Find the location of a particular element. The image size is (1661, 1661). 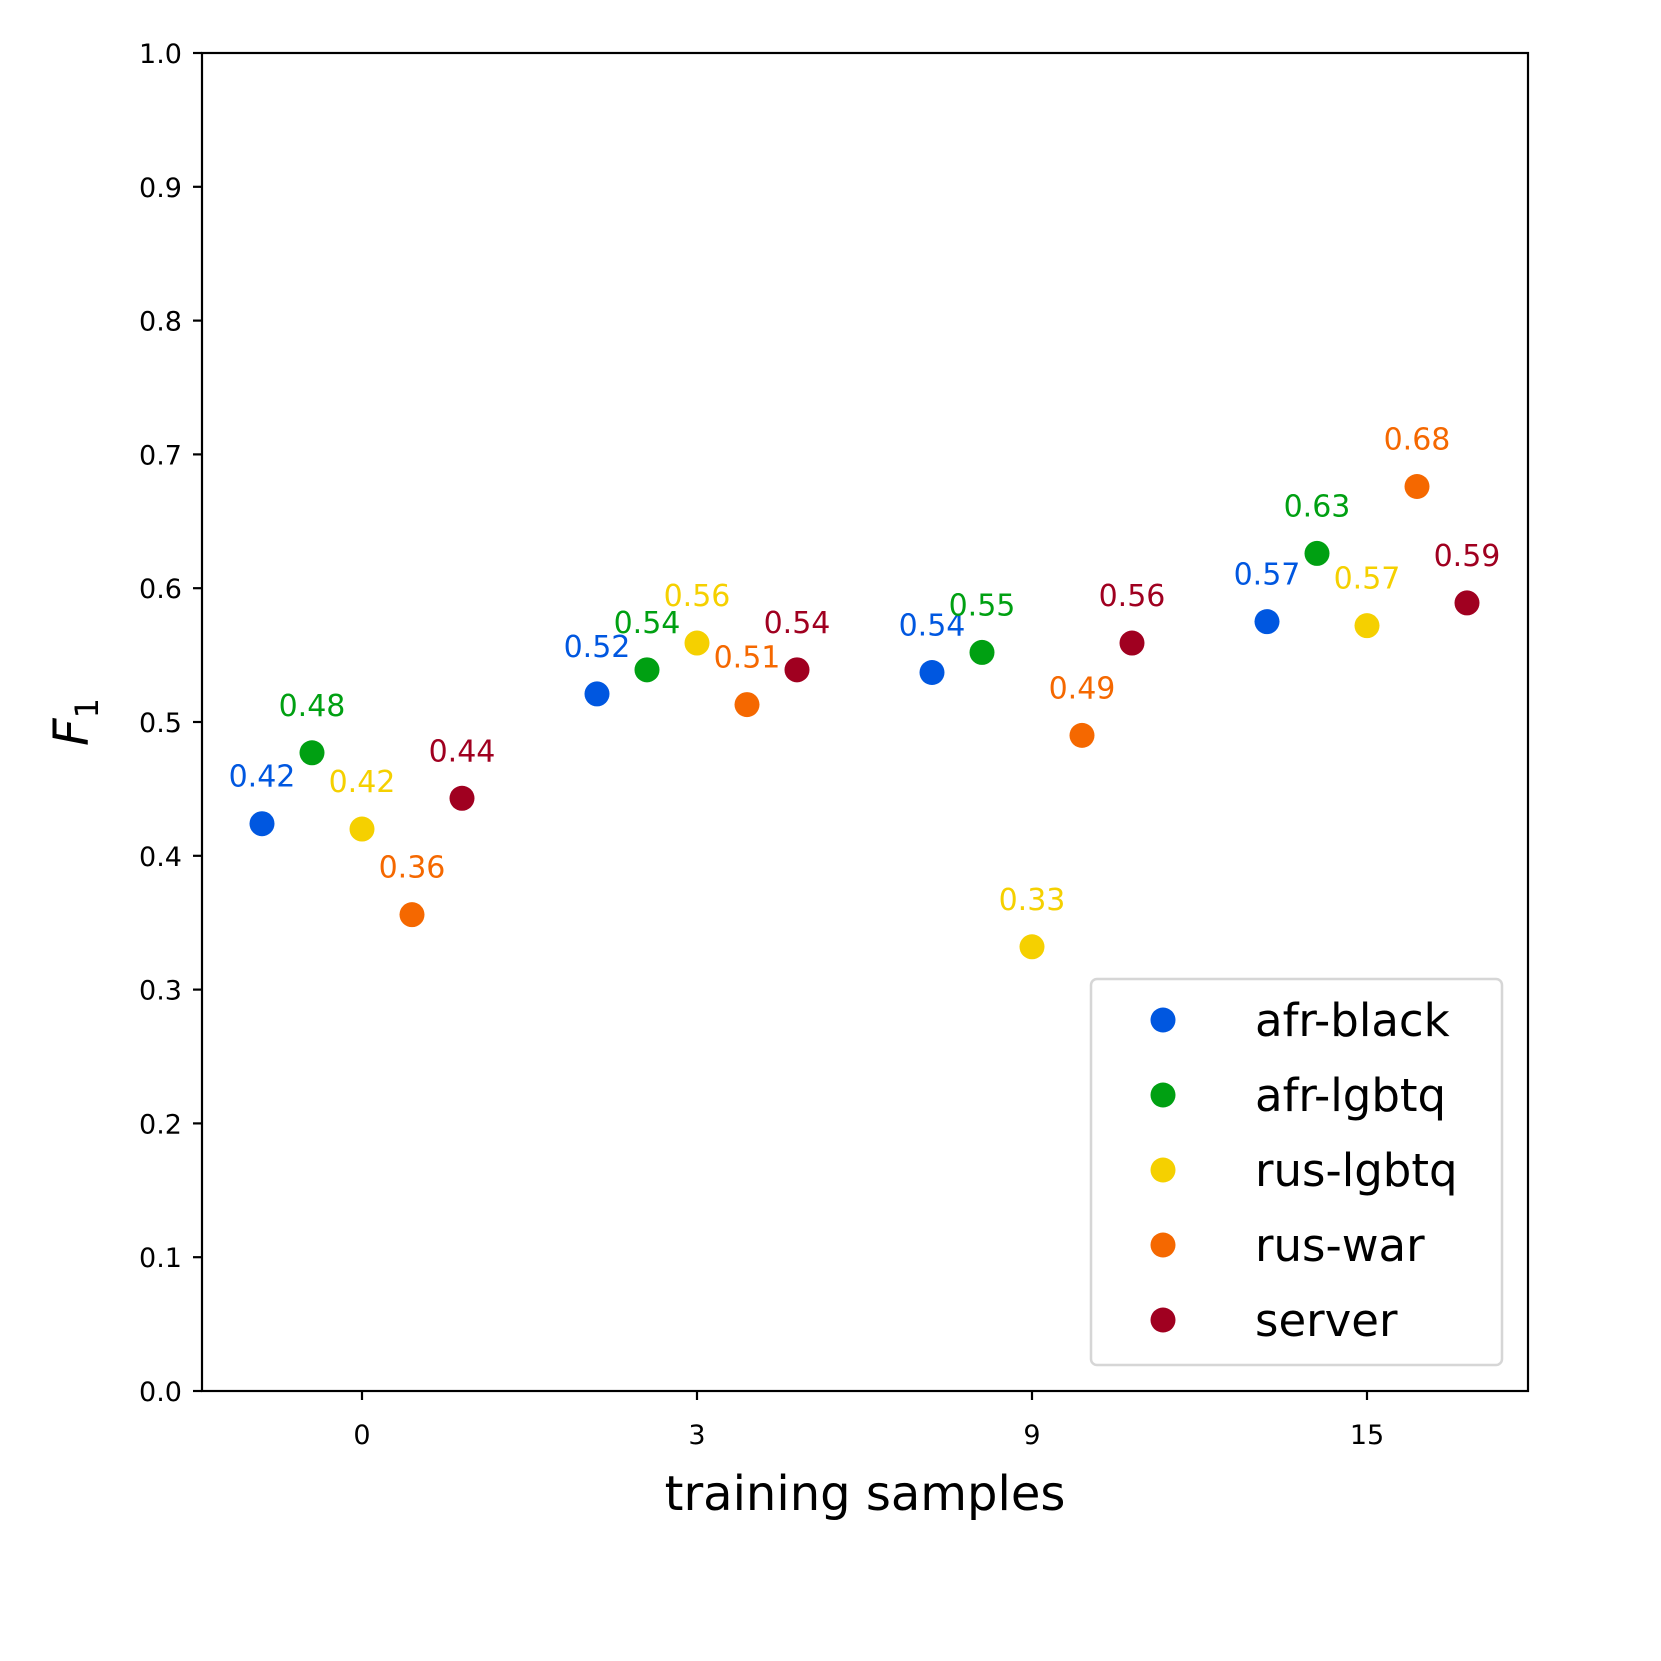

y-tick-label: 0.3 is located at coordinates (160, 991).